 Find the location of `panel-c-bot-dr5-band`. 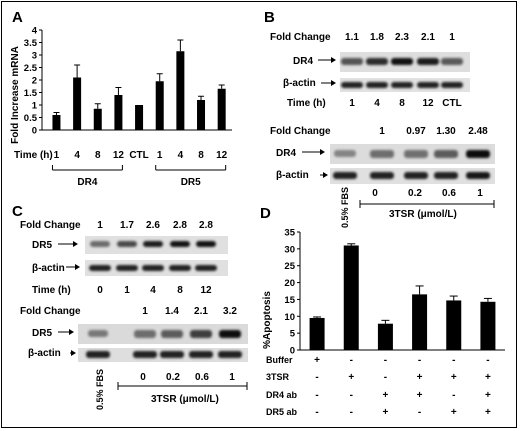

panel-c-bot-dr5-band is located at coordinates (172, 334).